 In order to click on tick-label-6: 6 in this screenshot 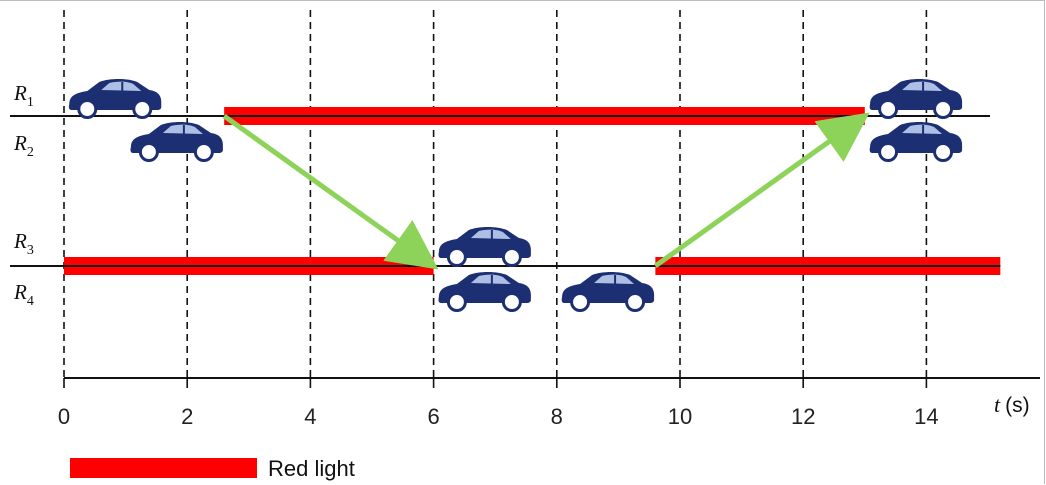, I will do `click(433, 416)`.